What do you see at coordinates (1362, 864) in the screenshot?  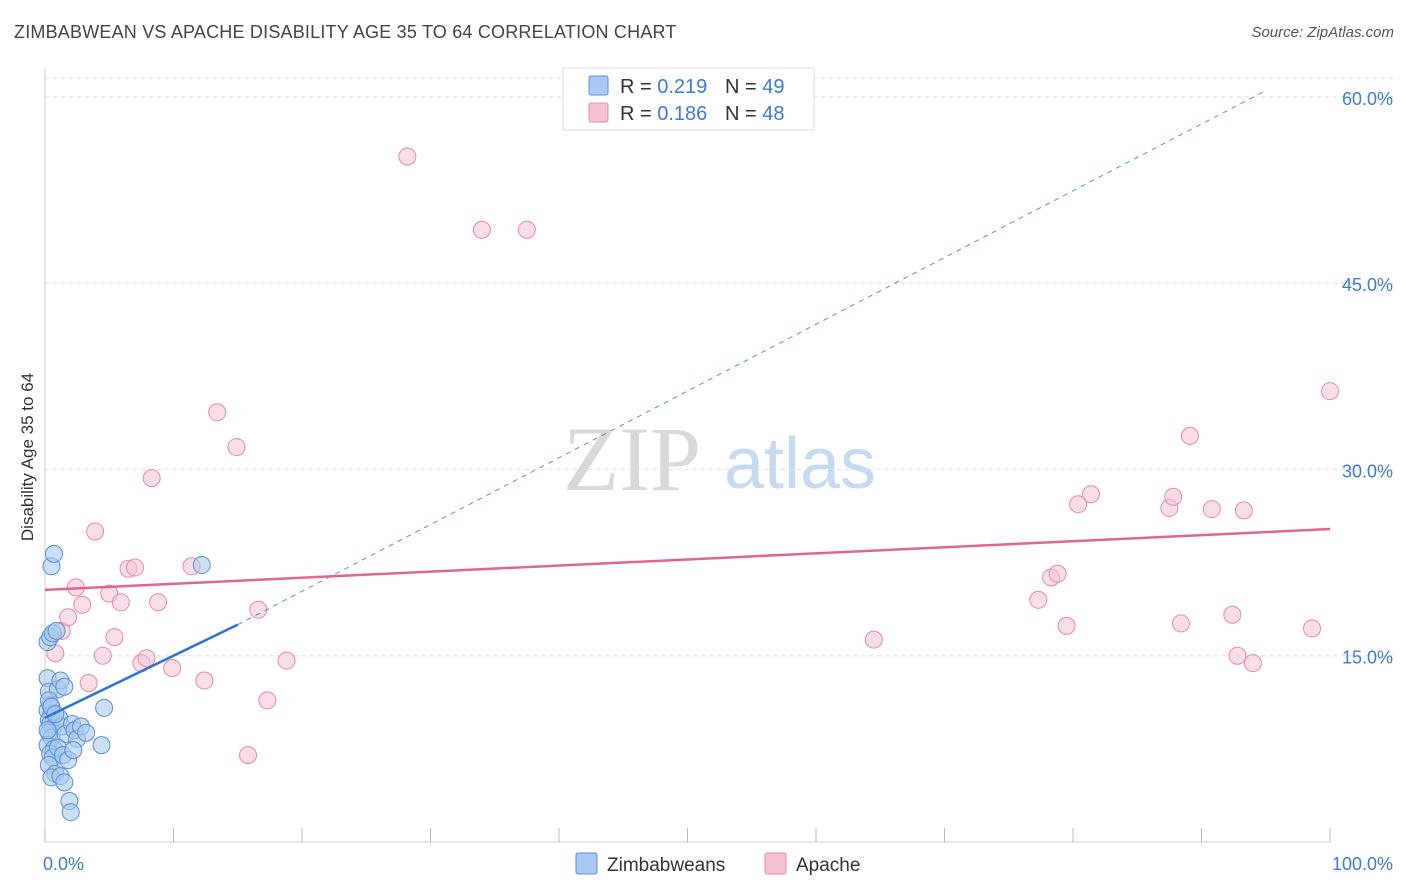 I see `x-tick-label: 100.0%` at bounding box center [1362, 864].